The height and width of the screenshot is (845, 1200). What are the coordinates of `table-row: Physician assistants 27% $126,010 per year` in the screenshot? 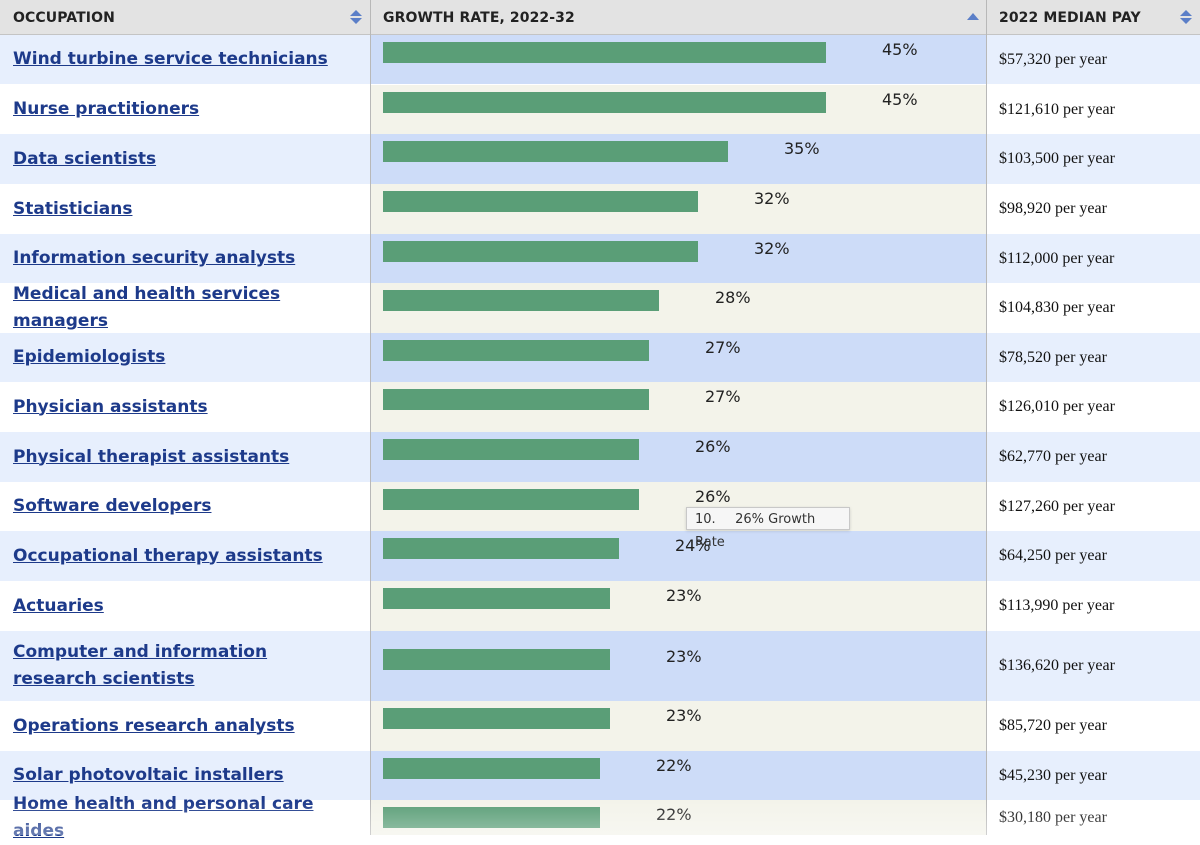 It's located at (600, 407).